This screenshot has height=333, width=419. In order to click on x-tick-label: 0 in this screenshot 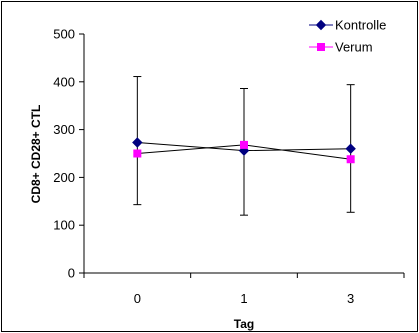, I will do `click(137, 298)`.